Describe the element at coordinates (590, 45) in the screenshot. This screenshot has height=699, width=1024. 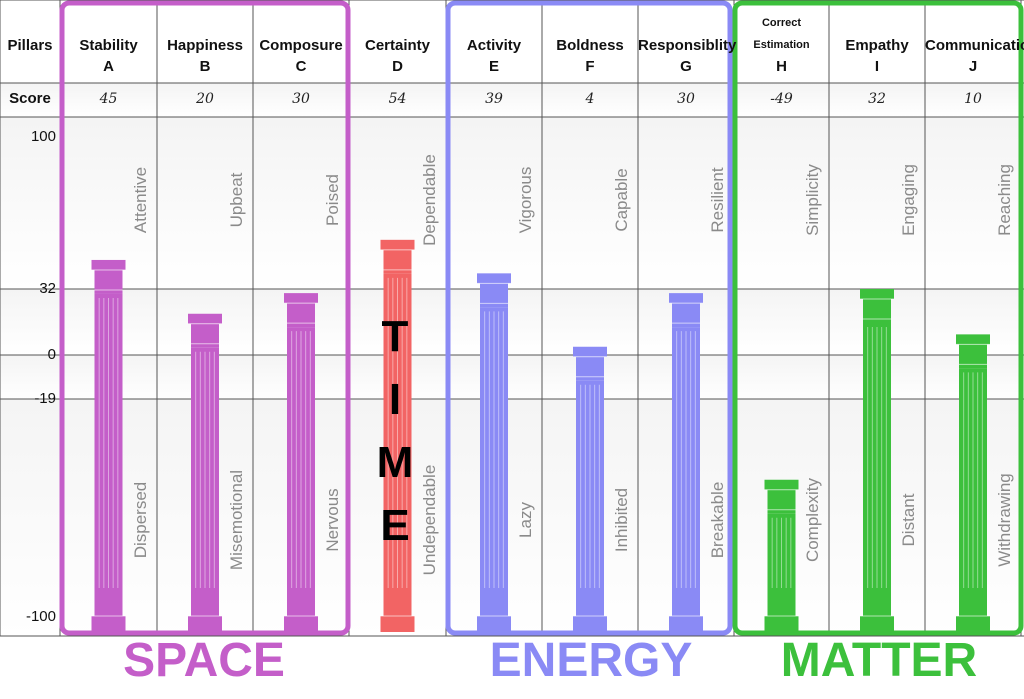
I see `column-header-f: Boldness` at that location.